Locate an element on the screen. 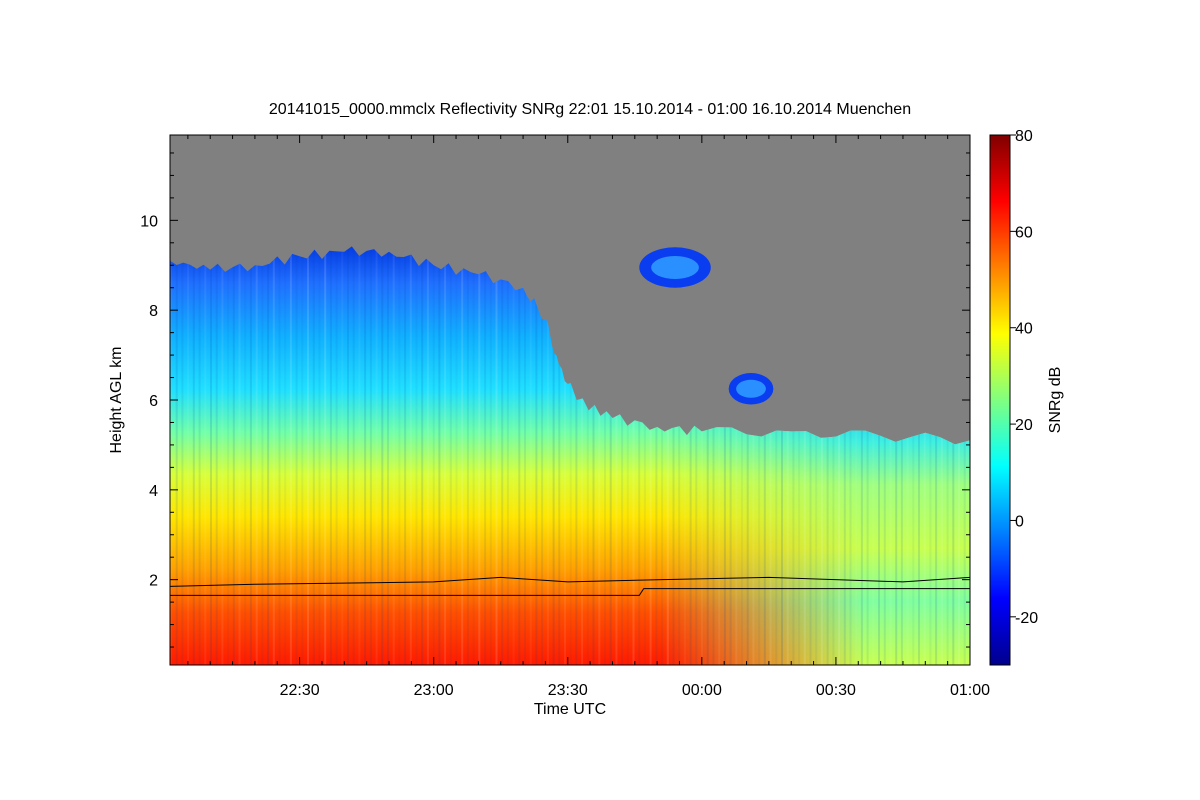 This screenshot has width=1200, height=800. colorbar-ticks: -20 0 20 40 60 80 is located at coordinates (1024, 377).